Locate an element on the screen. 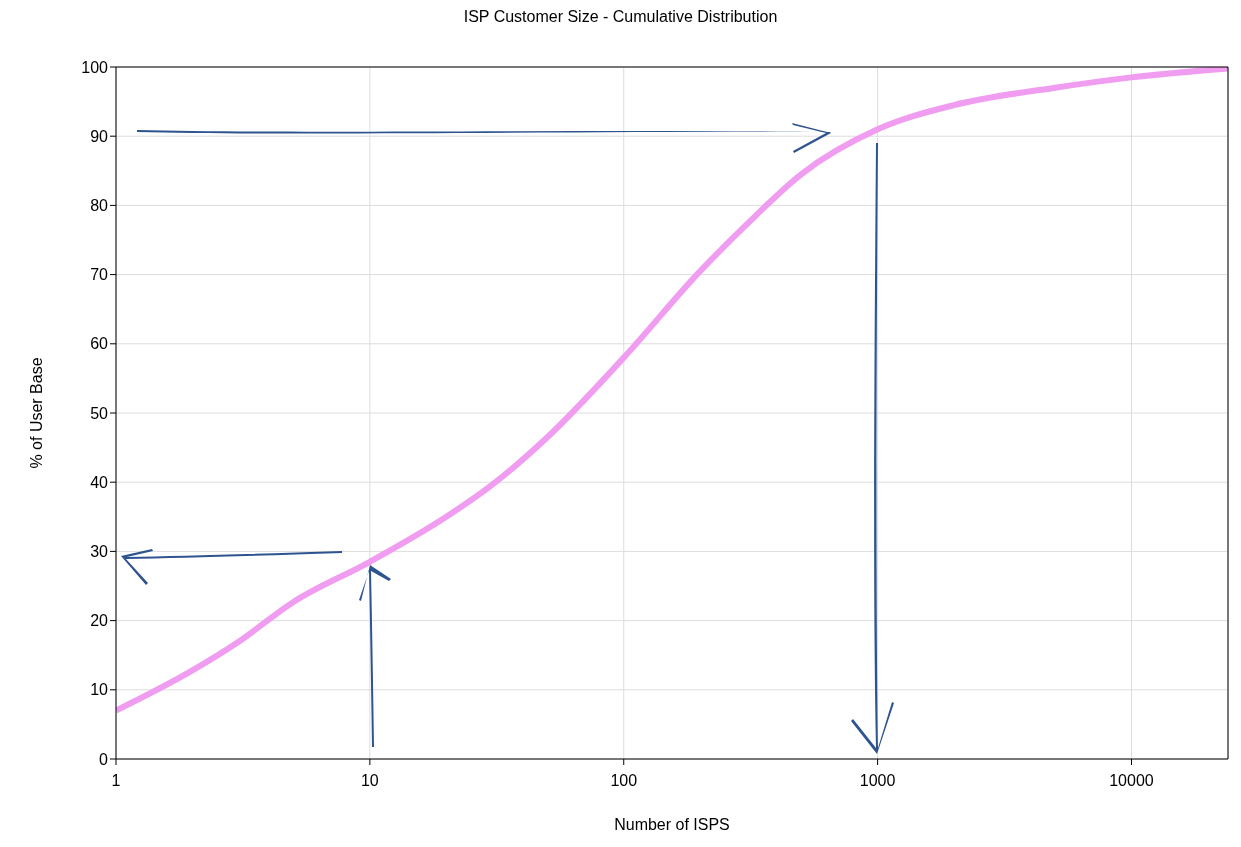 This screenshot has height=847, width=1241. x-axis-title: Number of ISPS is located at coordinates (672, 825).